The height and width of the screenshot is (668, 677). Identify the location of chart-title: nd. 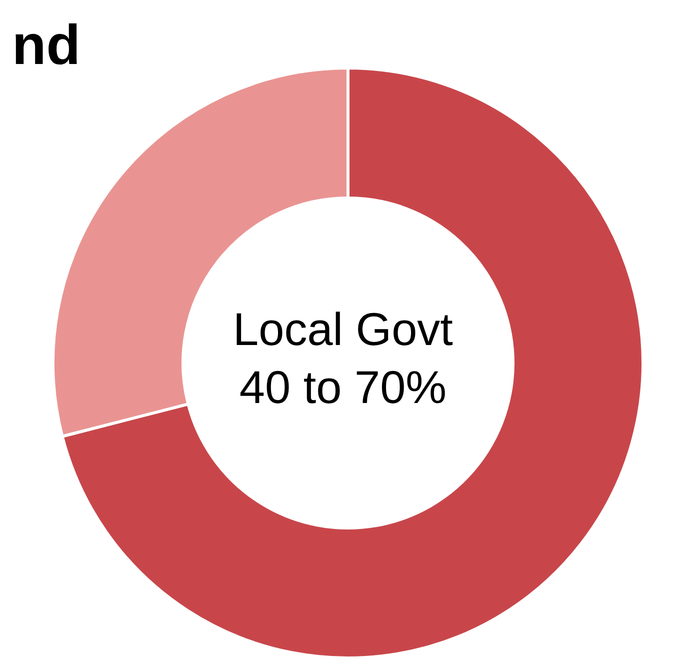
(46, 44).